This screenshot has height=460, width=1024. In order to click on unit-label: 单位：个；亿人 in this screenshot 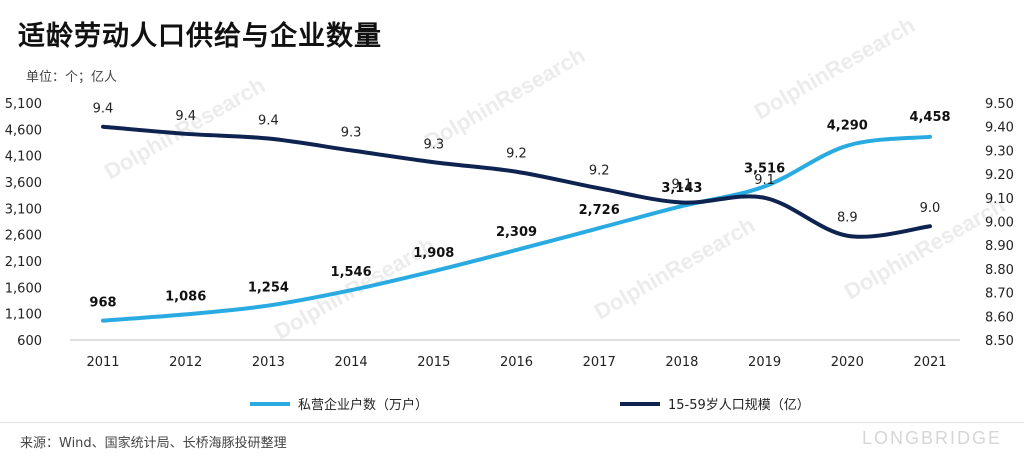, I will do `click(72, 77)`.